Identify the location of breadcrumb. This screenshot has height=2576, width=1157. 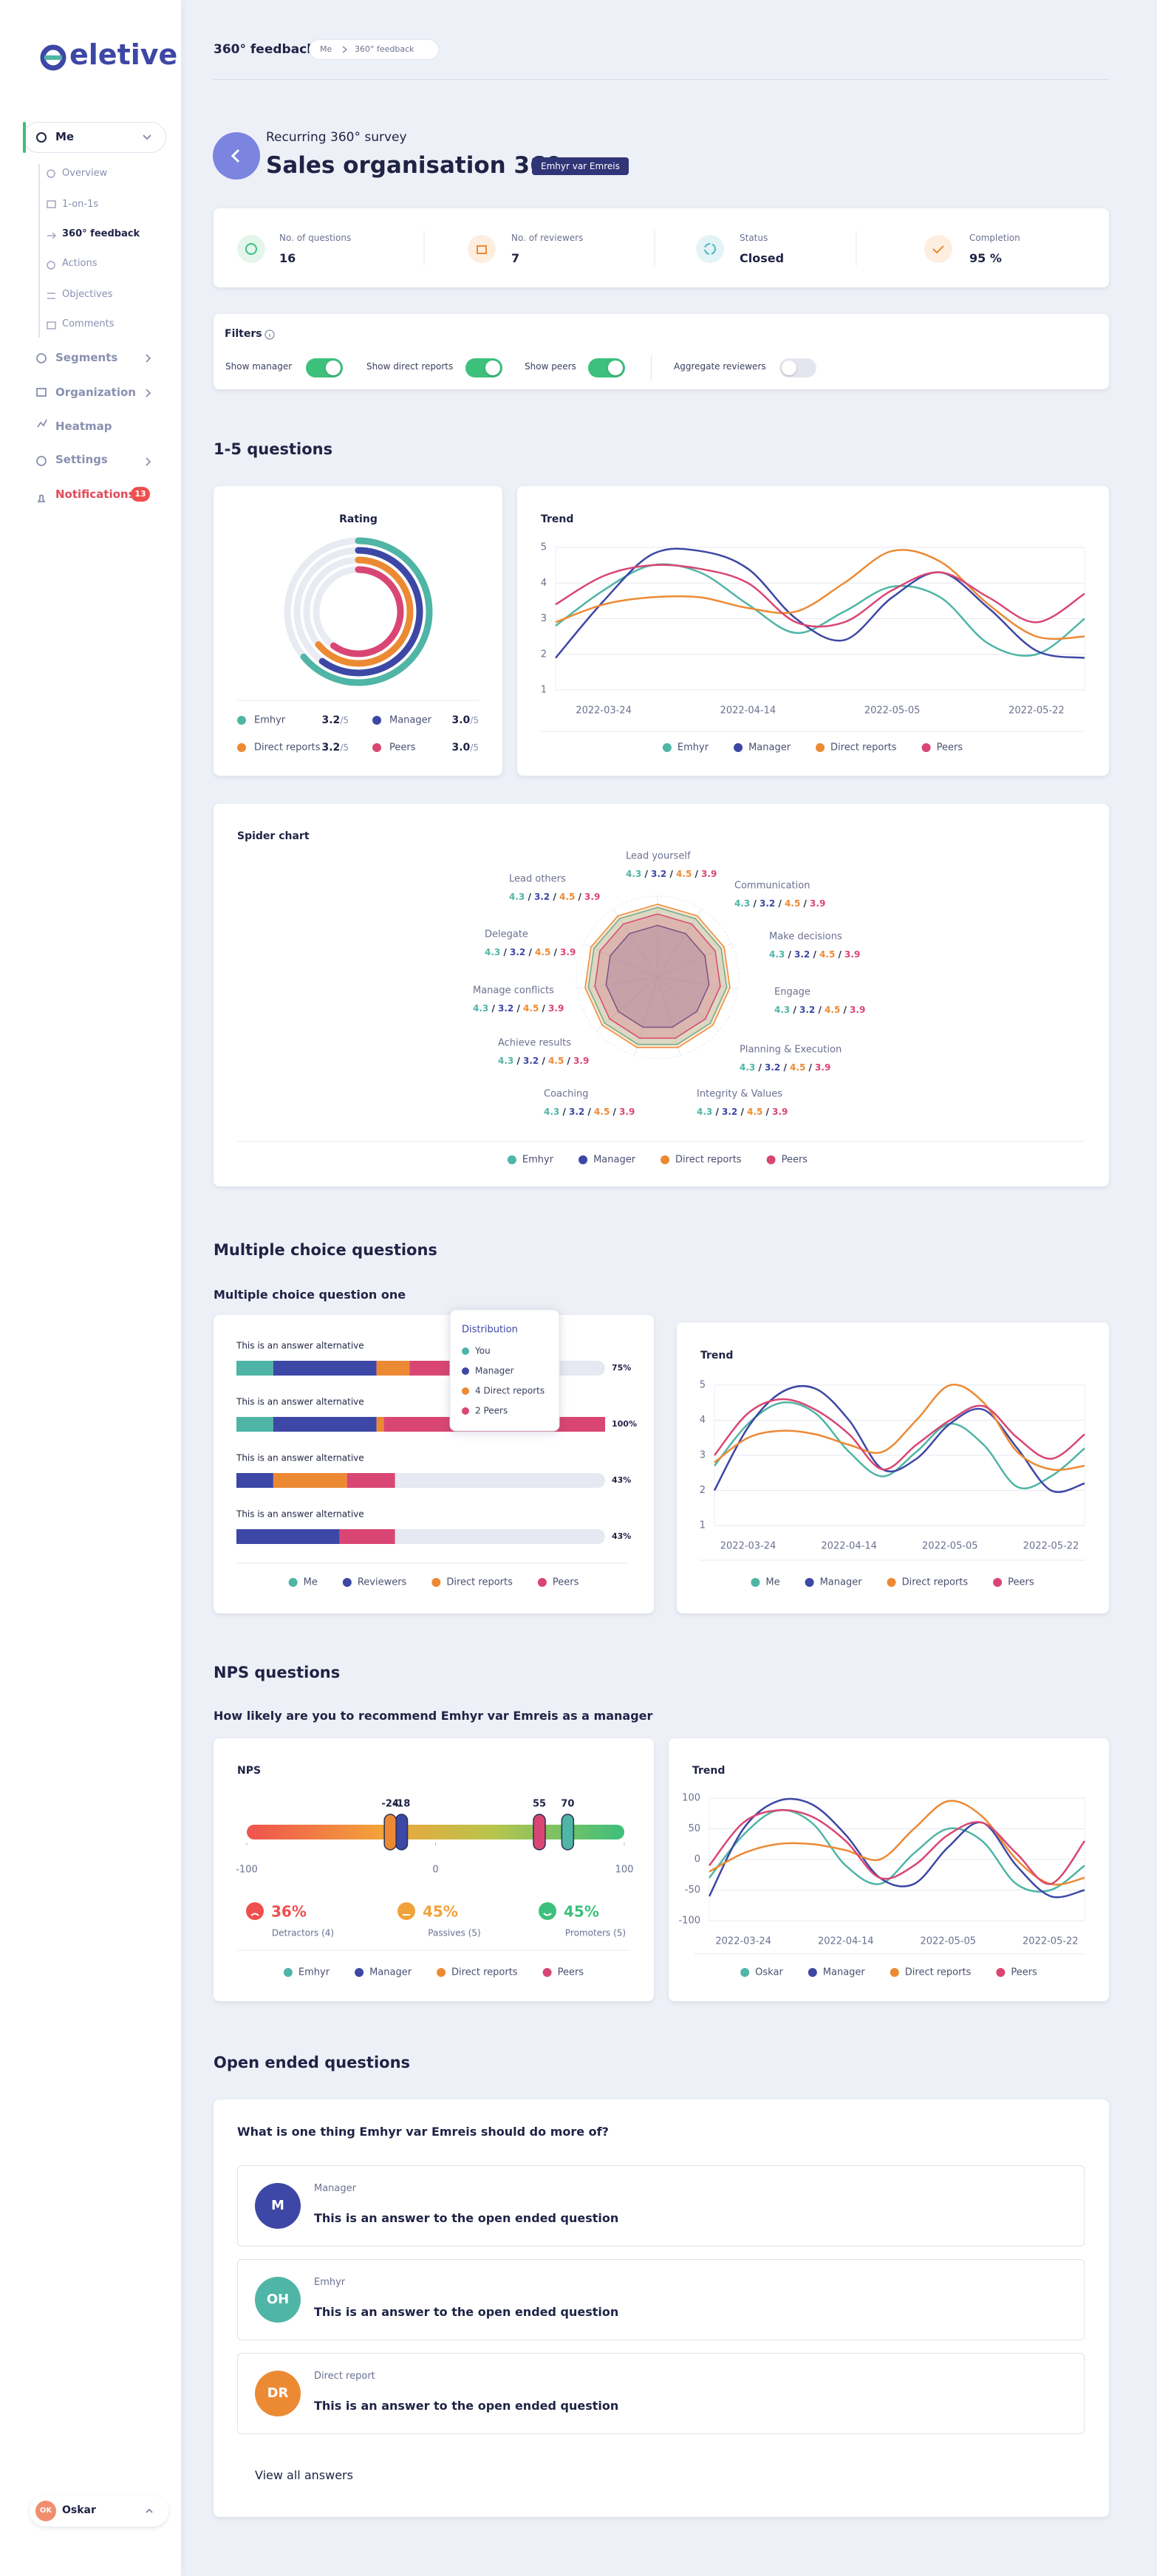
(374, 49).